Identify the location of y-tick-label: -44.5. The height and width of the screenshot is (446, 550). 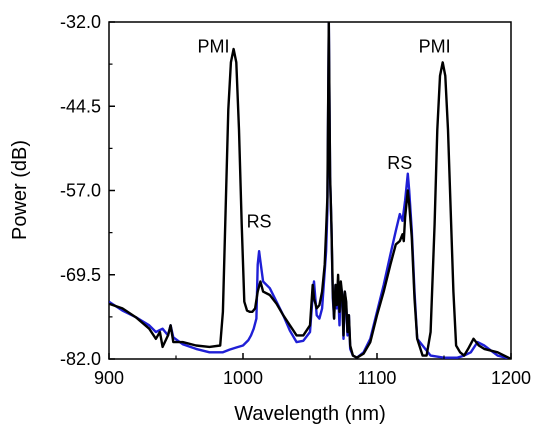
(80, 106).